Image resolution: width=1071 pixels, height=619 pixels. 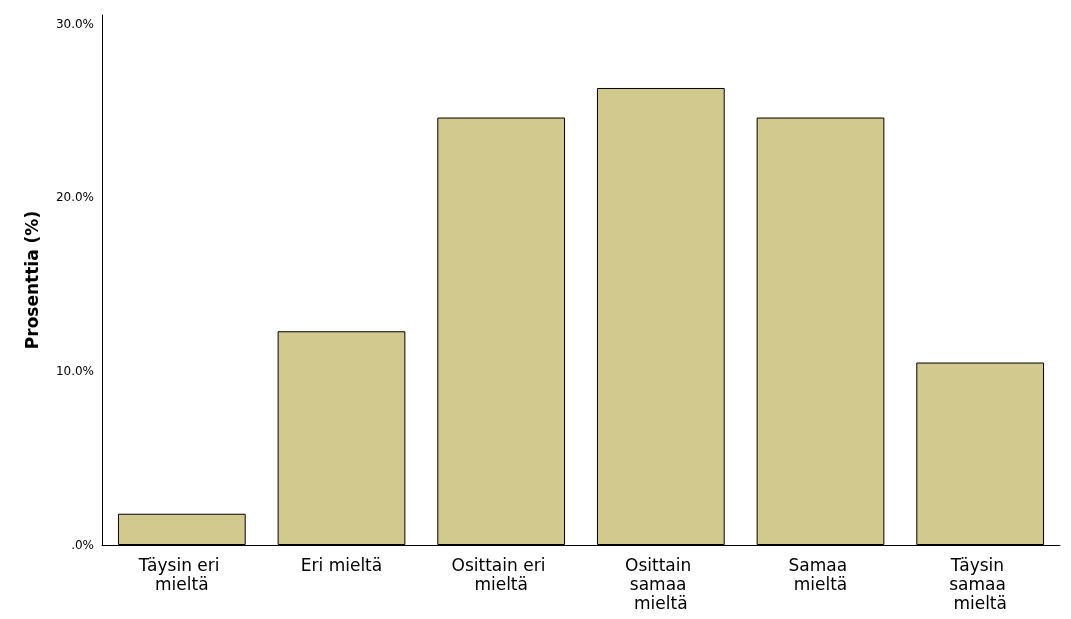 What do you see at coordinates (820, 574) in the screenshot?
I see `x-tick-label: Samaa mieltä` at bounding box center [820, 574].